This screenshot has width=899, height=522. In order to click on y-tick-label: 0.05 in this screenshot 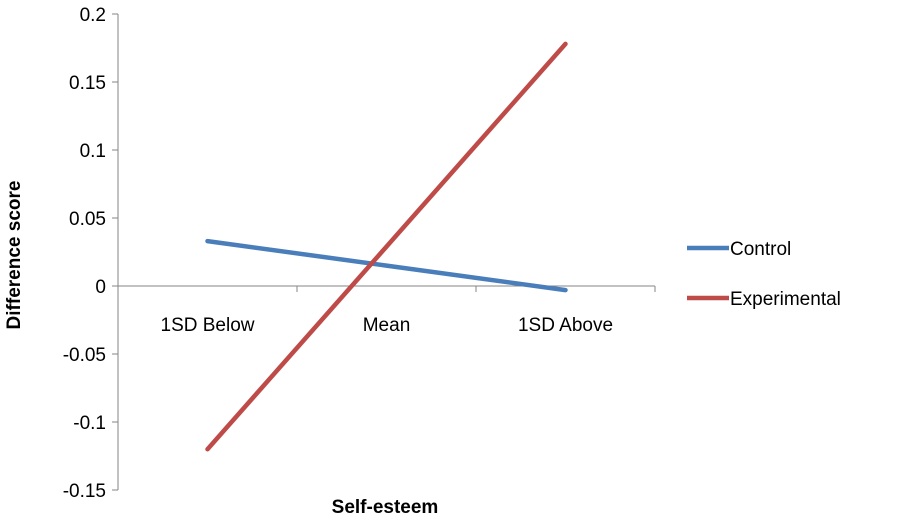, I will do `click(87, 219)`.